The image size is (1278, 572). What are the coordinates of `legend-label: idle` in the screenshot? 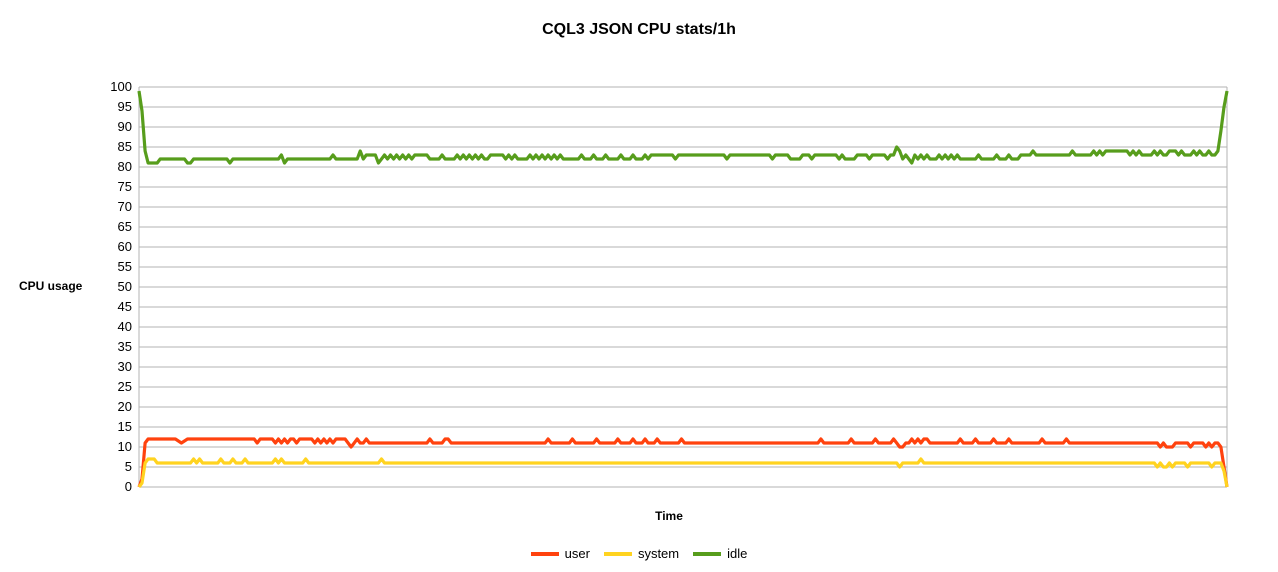 It's located at (737, 553).